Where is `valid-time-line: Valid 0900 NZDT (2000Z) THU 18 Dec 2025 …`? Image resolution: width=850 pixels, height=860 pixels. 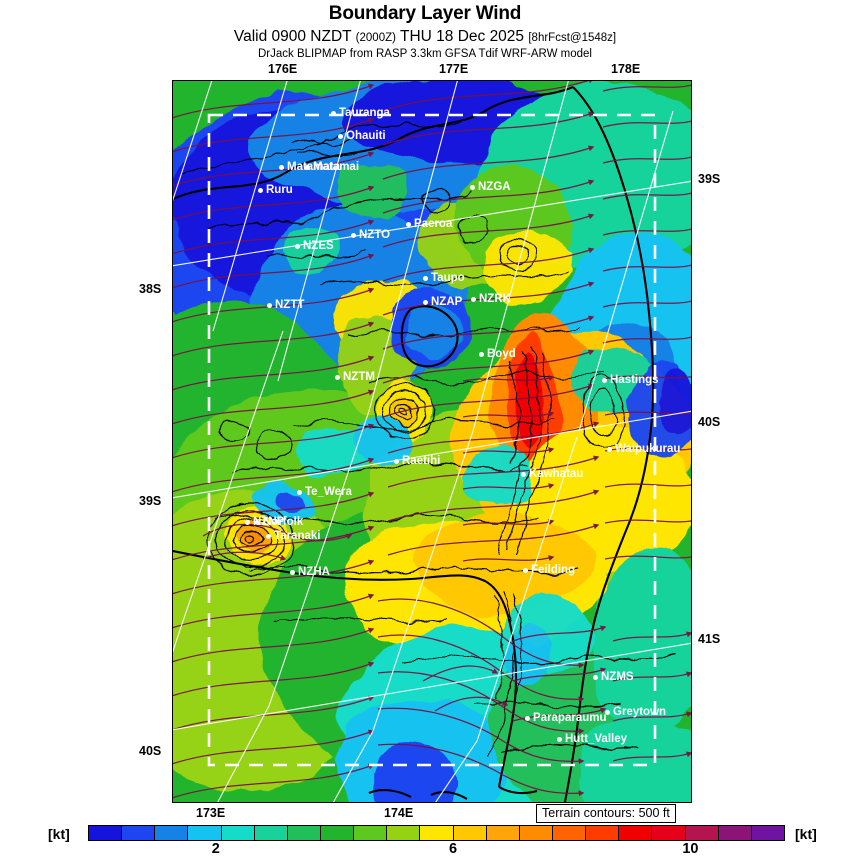
valid-time-line: Valid 0900 NZDT (2000Z) THU 18 Dec 2025 … is located at coordinates (425, 37).